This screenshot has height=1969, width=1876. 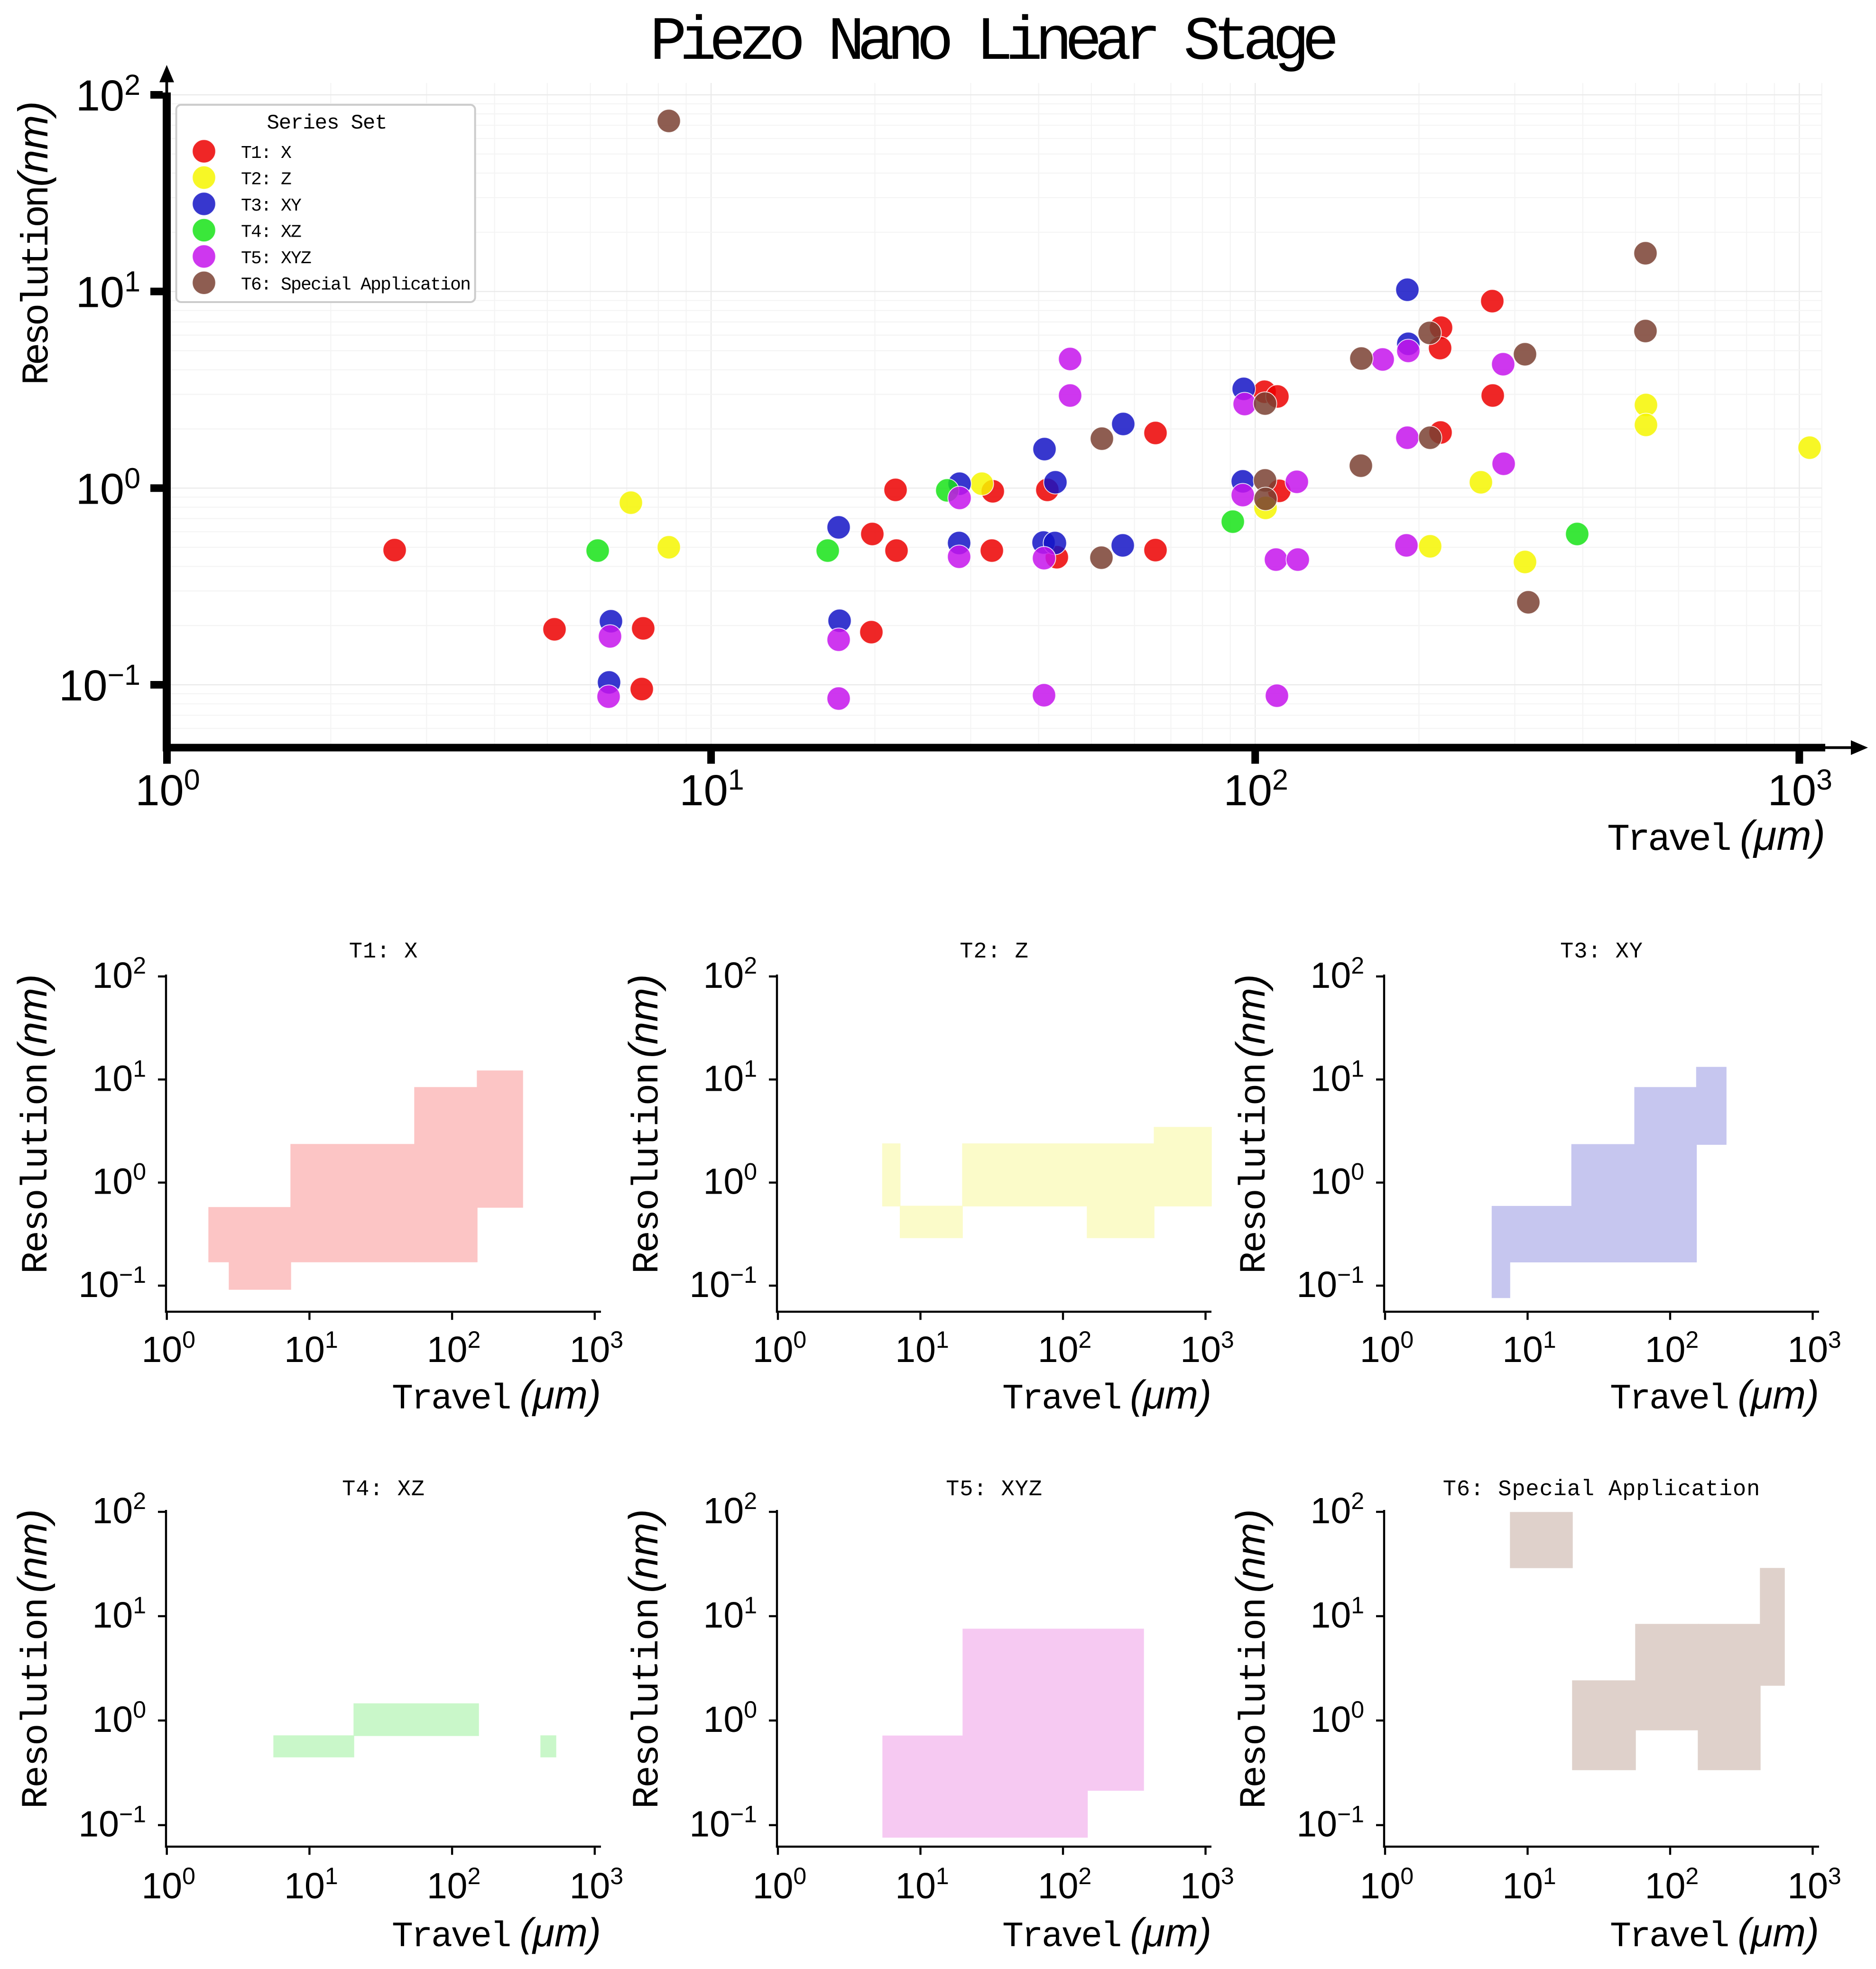 What do you see at coordinates (993, 43) in the screenshot?
I see `svg-text: Piezo Nano Linear Stage` at bounding box center [993, 43].